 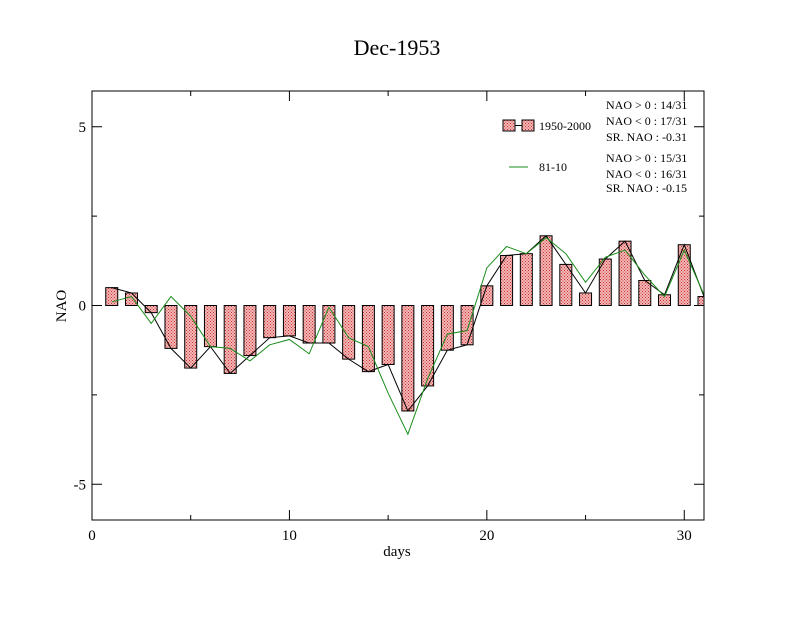 What do you see at coordinates (646, 105) in the screenshot?
I see `stat-nao-positive-1: NAO > 0 : 14/31` at bounding box center [646, 105].